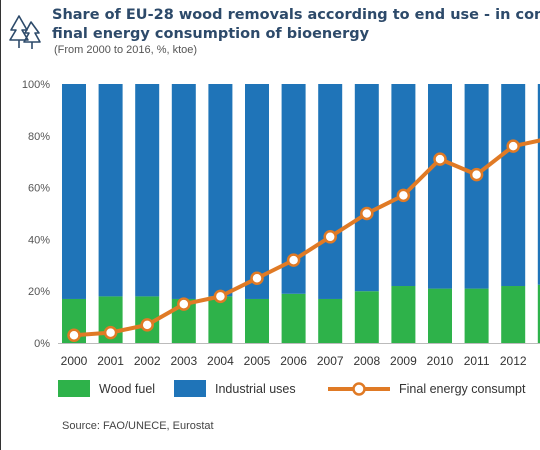 Image resolution: width=540 pixels, height=450 pixels. Describe the element at coordinates (513, 361) in the screenshot. I see `x-tick-label: 2012` at that location.